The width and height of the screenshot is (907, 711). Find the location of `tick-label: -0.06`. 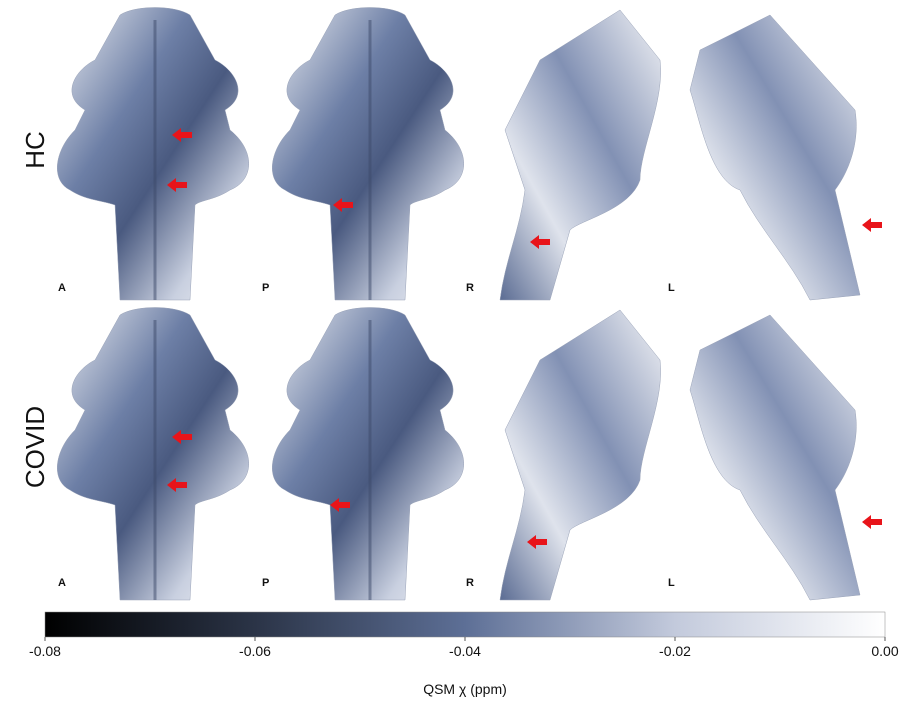

tick-label: -0.06 is located at coordinates (255, 651).